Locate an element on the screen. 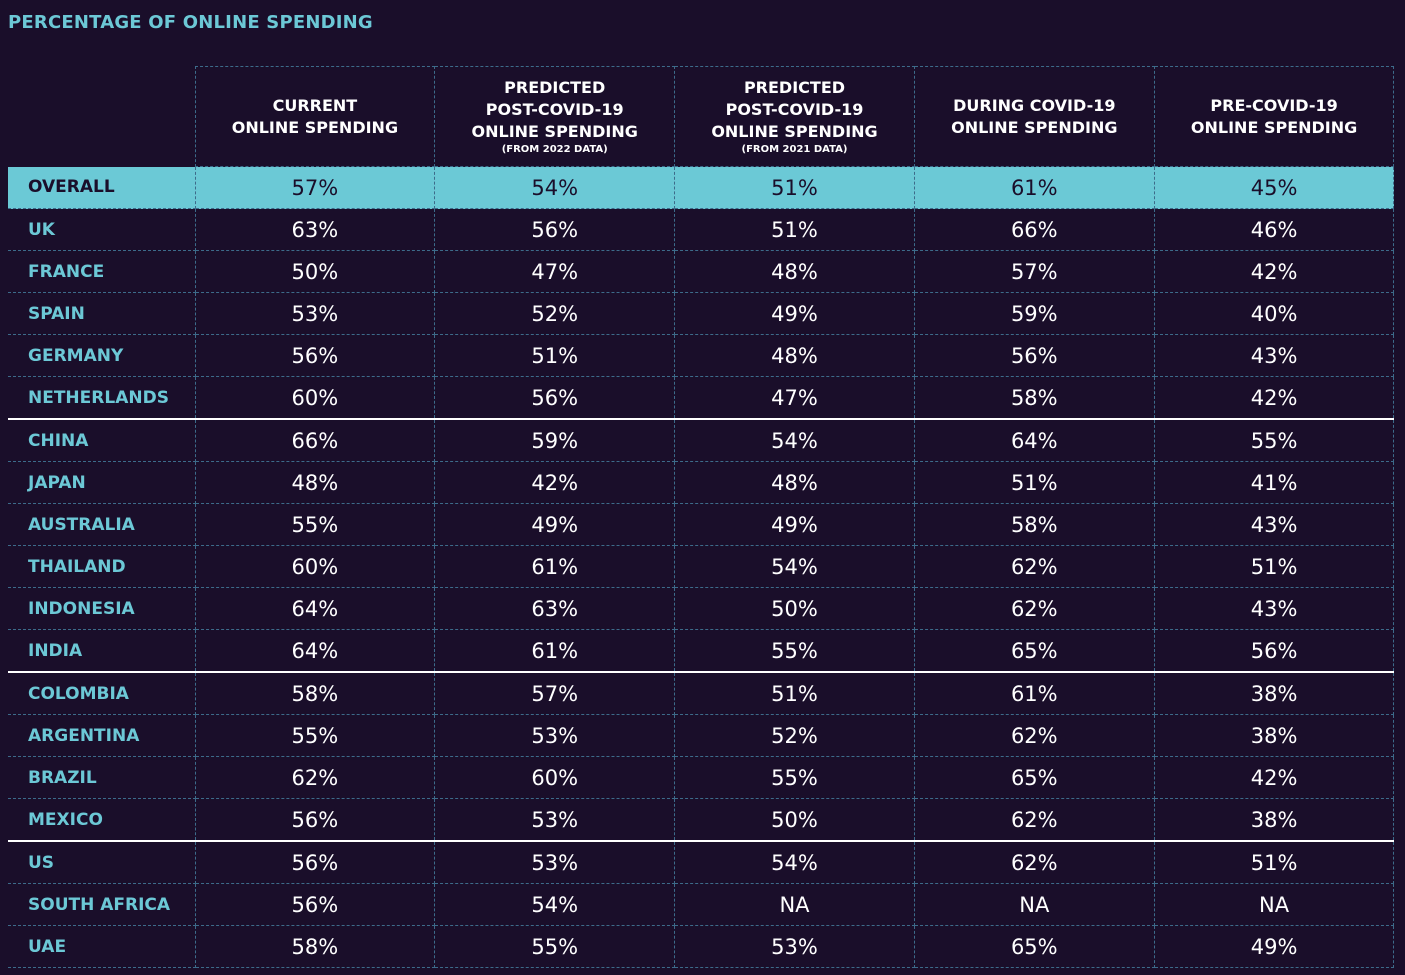  value-cell: 54% is located at coordinates (794, 440).